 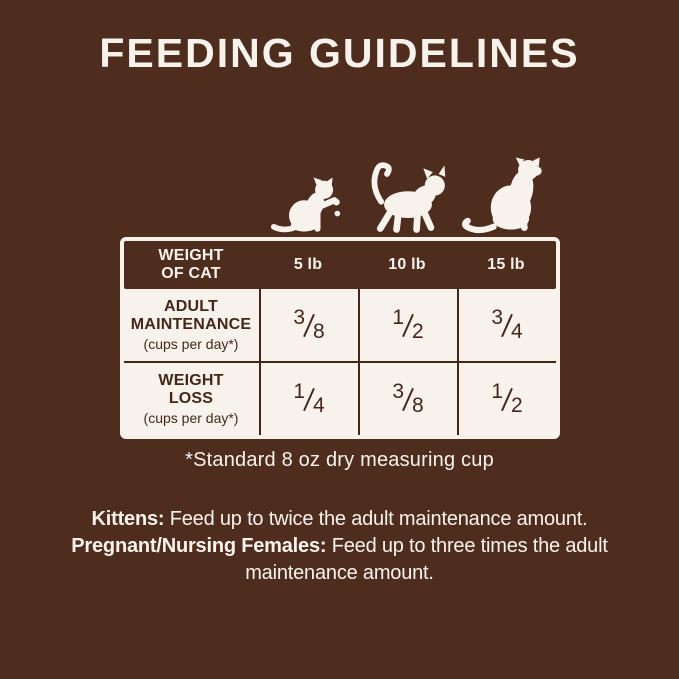 I want to click on cat-cell-small, so click(x=307, y=205).